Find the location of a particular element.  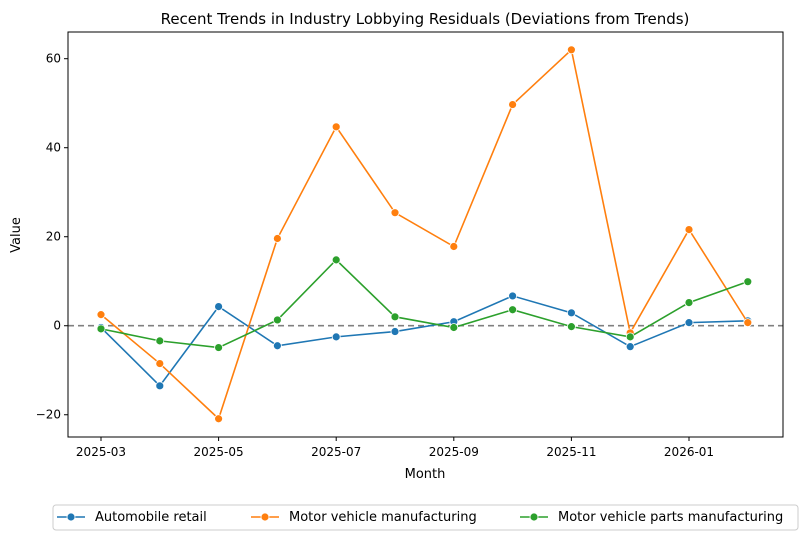

x-tick-label: 2025-07 is located at coordinates (336, 452).